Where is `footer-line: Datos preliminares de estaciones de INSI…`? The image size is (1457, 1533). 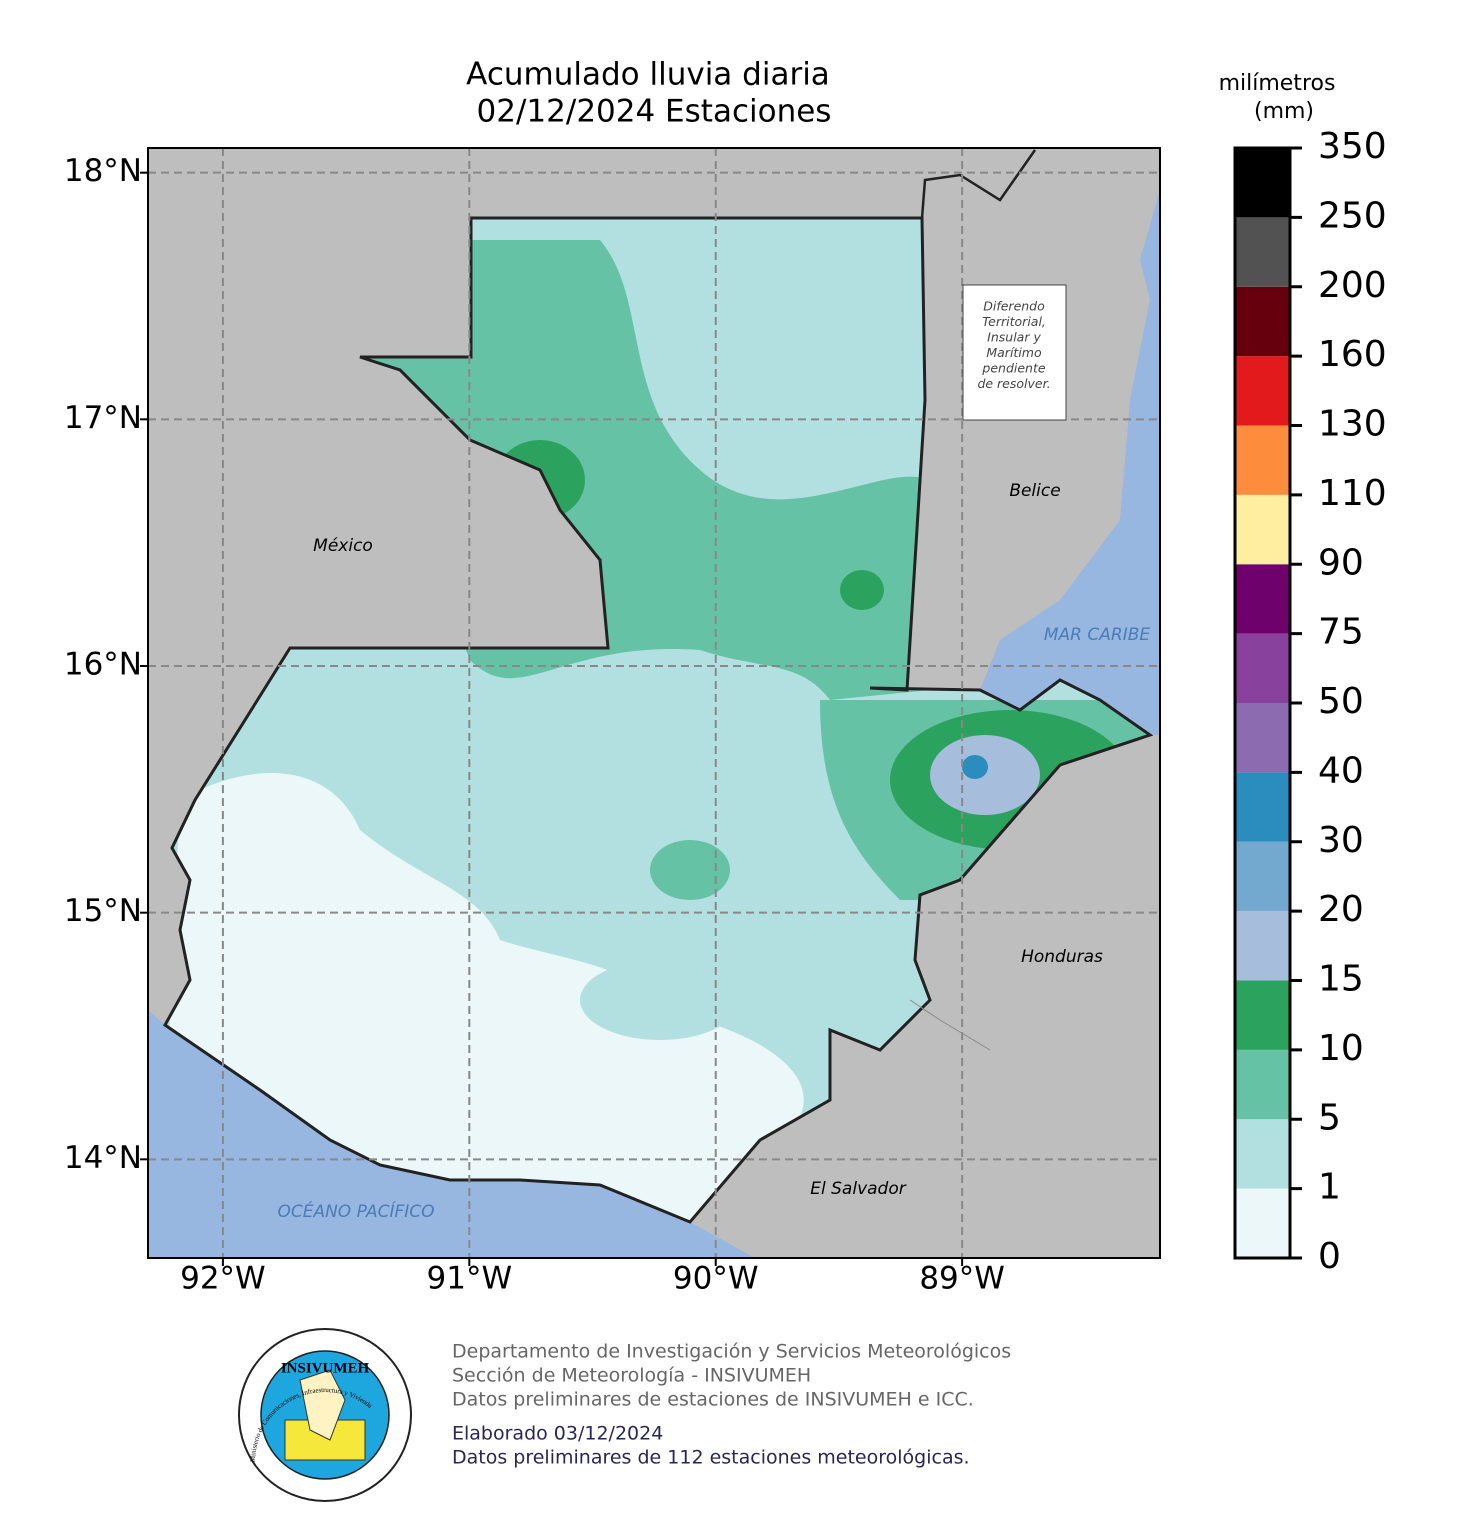 footer-line: Datos preliminares de estaciones de INSI… is located at coordinates (713, 1400).